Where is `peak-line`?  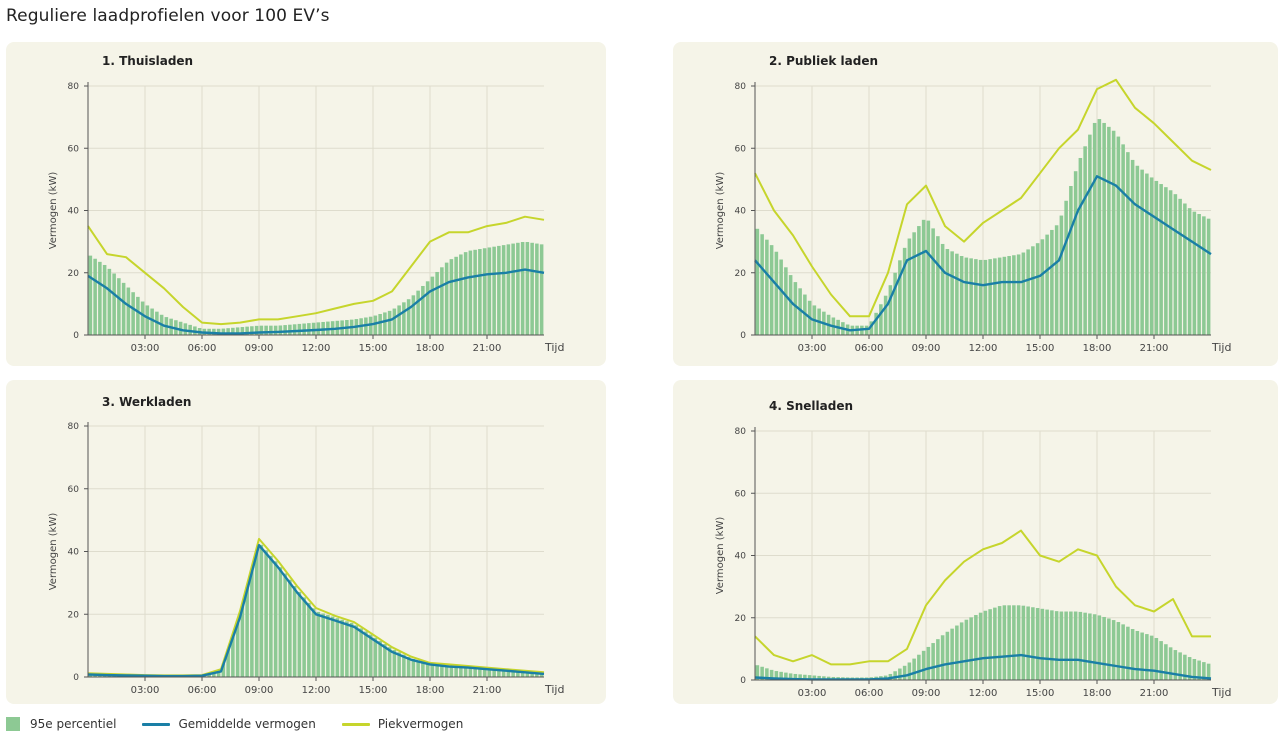
peak-line is located at coordinates (316, 270).